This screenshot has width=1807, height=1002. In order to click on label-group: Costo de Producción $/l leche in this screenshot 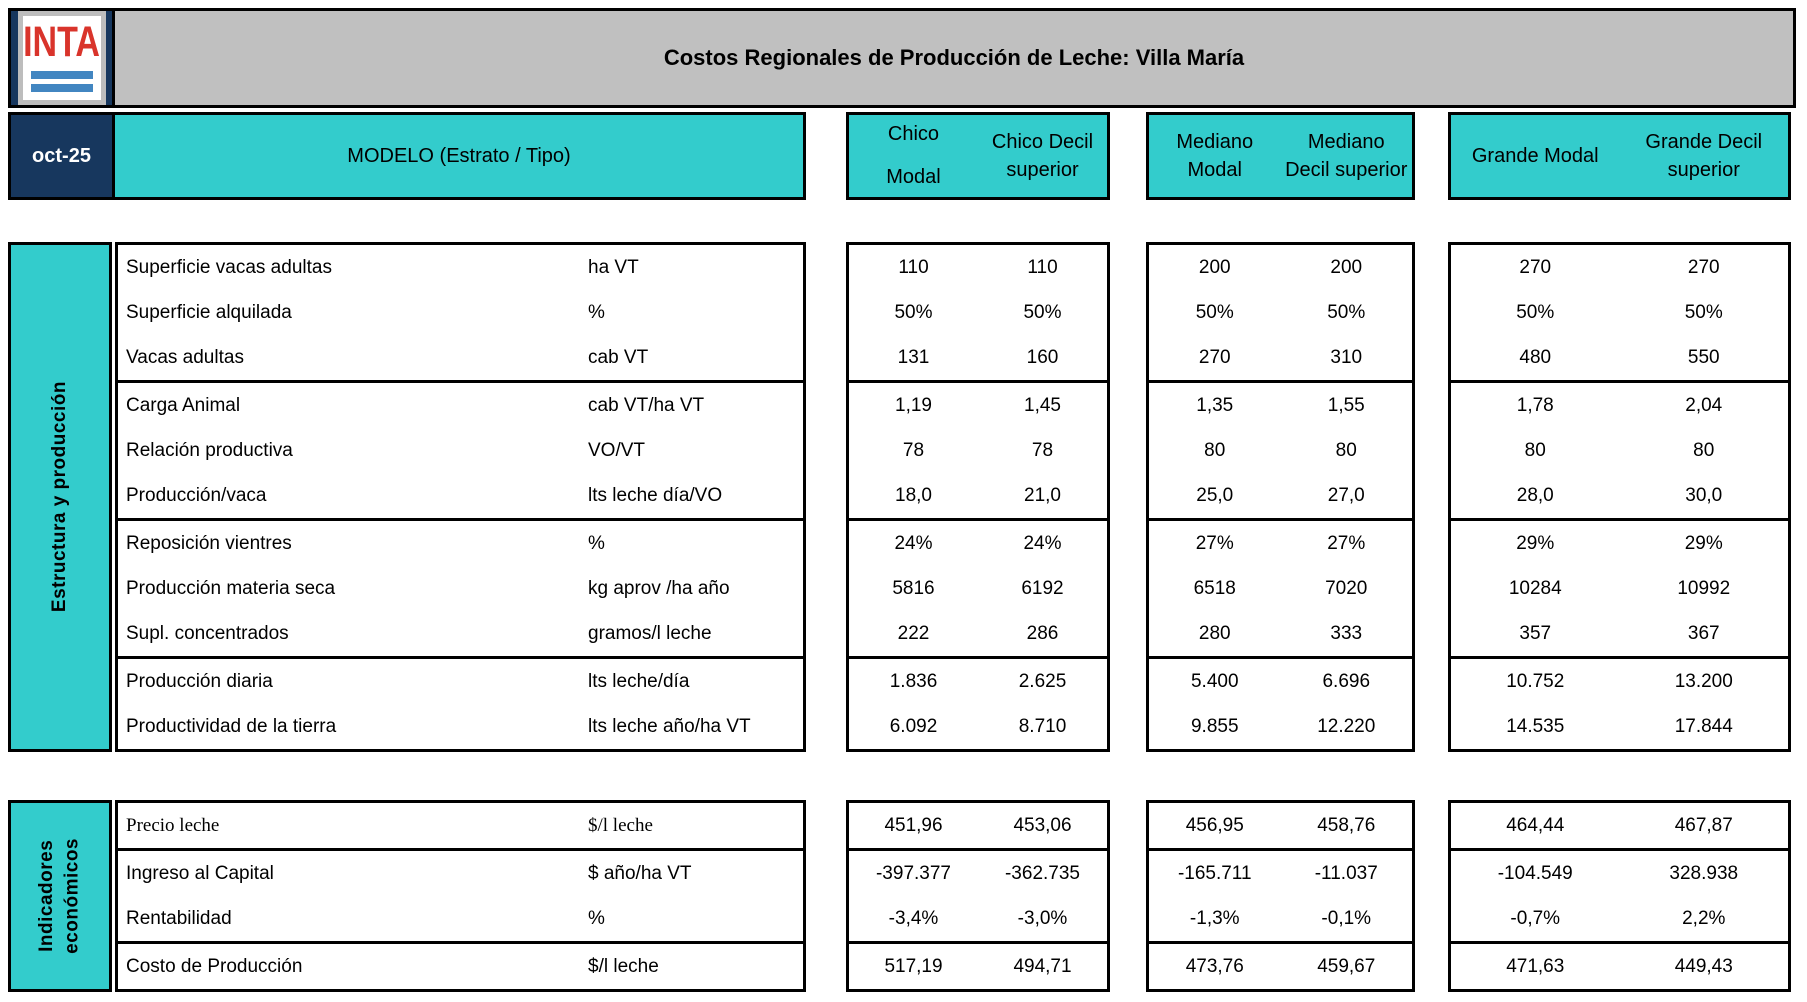, I will do `click(460, 965)`.